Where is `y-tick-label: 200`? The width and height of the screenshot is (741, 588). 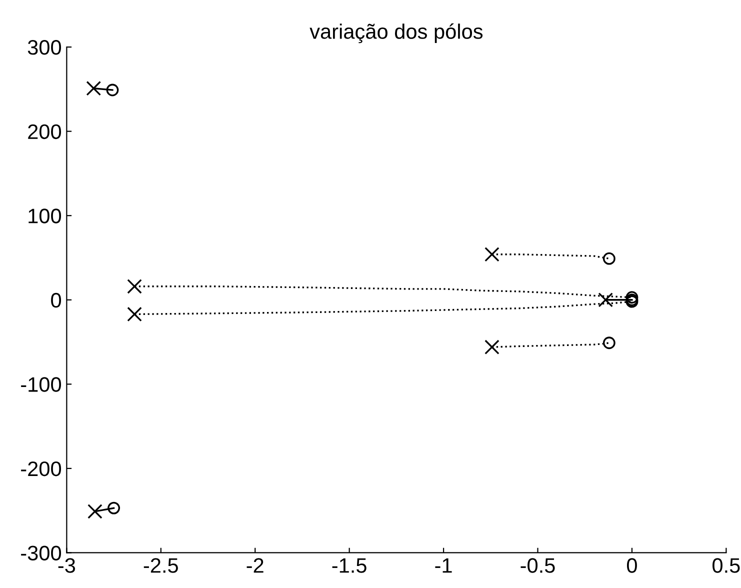
y-tick-label: 200 is located at coordinates (45, 132).